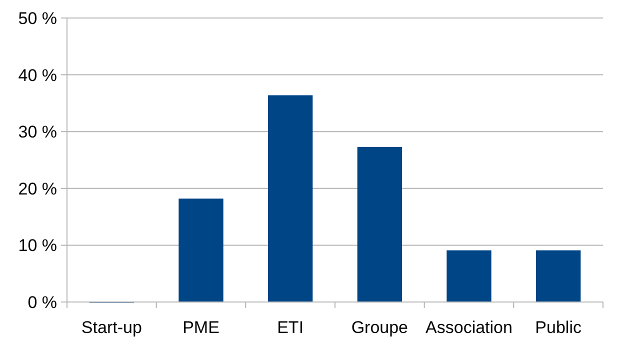 Image resolution: width=619 pixels, height=346 pixels. I want to click on x-tick-label: Association, so click(469, 327).